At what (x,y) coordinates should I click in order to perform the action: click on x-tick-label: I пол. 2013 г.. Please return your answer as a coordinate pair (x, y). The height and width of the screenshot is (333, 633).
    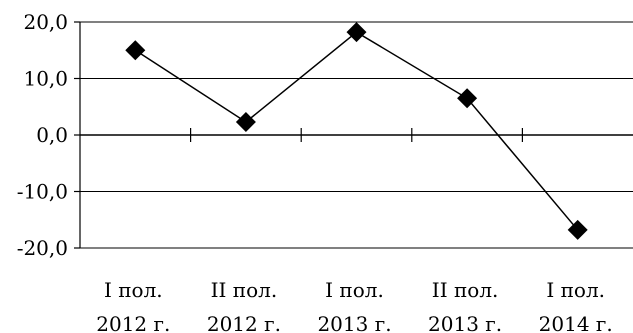
    Looking at the image, I should click on (354, 305).